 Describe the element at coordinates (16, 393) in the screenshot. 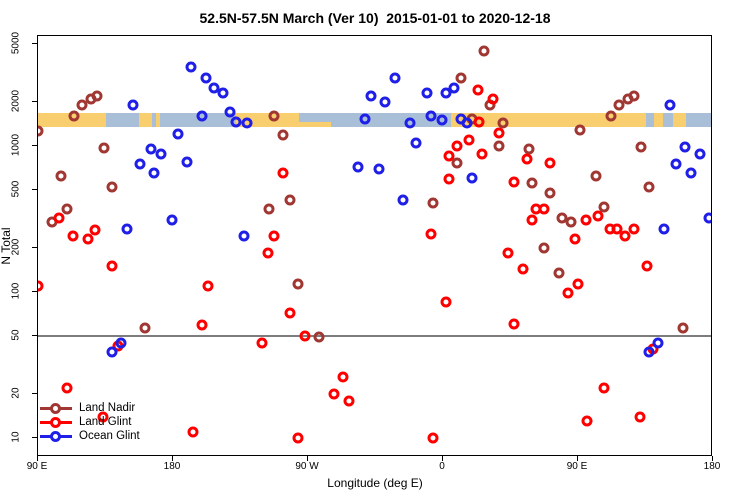

I see `y-tick-label: 20` at that location.